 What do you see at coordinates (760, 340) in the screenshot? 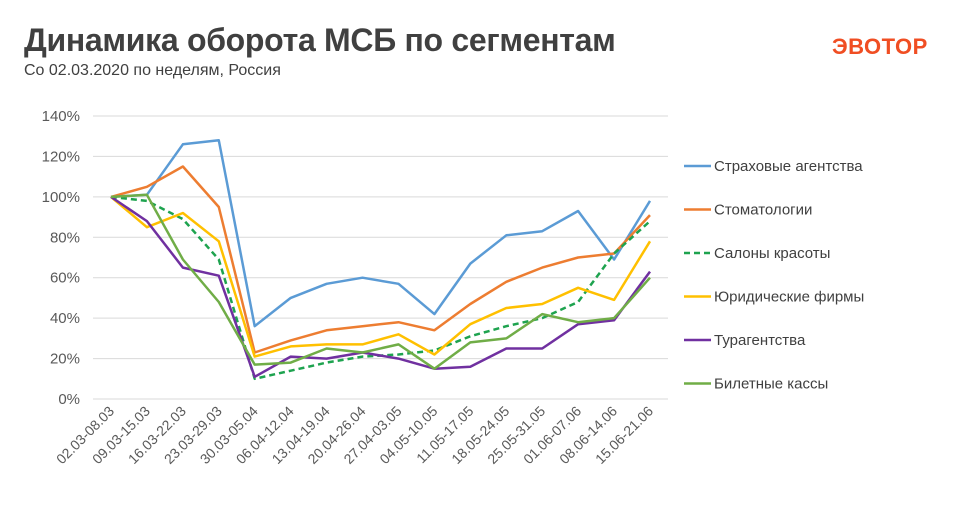
I see `legend-label: Турагентства` at bounding box center [760, 340].